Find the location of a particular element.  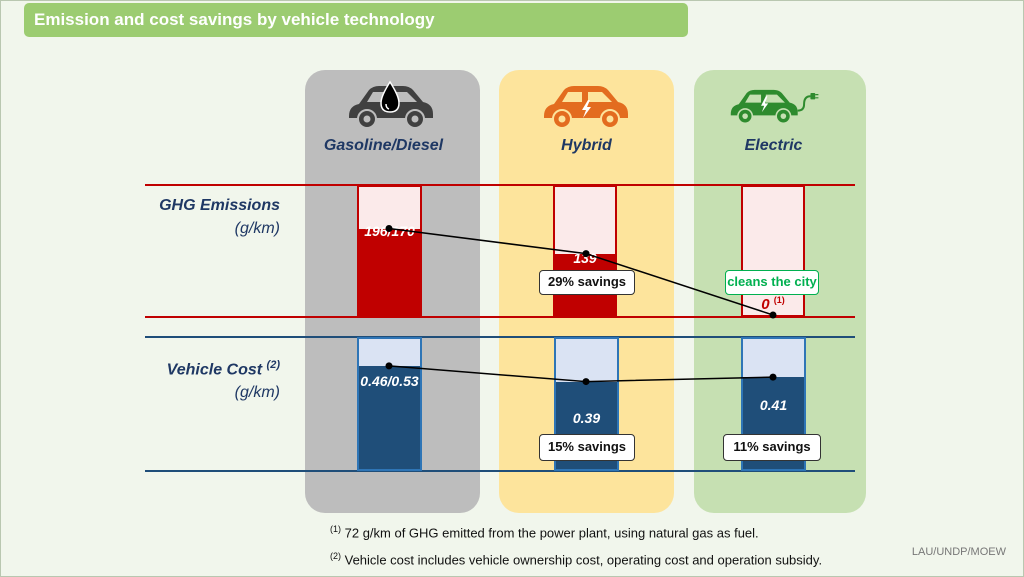

ghg-trend-line is located at coordinates (581, 271).